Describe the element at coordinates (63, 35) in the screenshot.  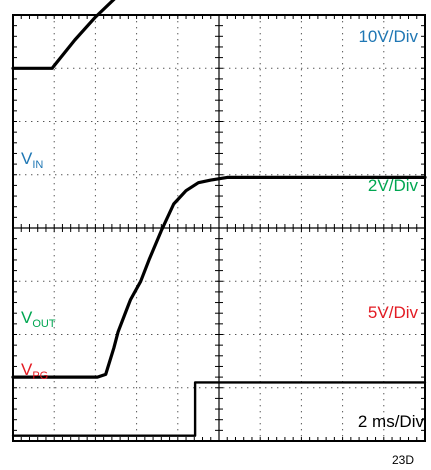
I see `vin-trace` at that location.